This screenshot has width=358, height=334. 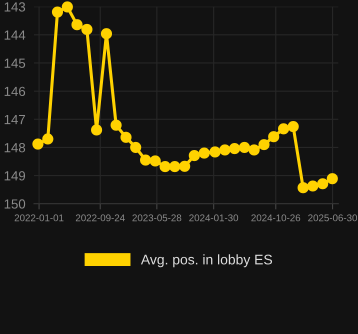 What do you see at coordinates (275, 218) in the screenshot?
I see `x-tick-label: 2024-10-26` at bounding box center [275, 218].